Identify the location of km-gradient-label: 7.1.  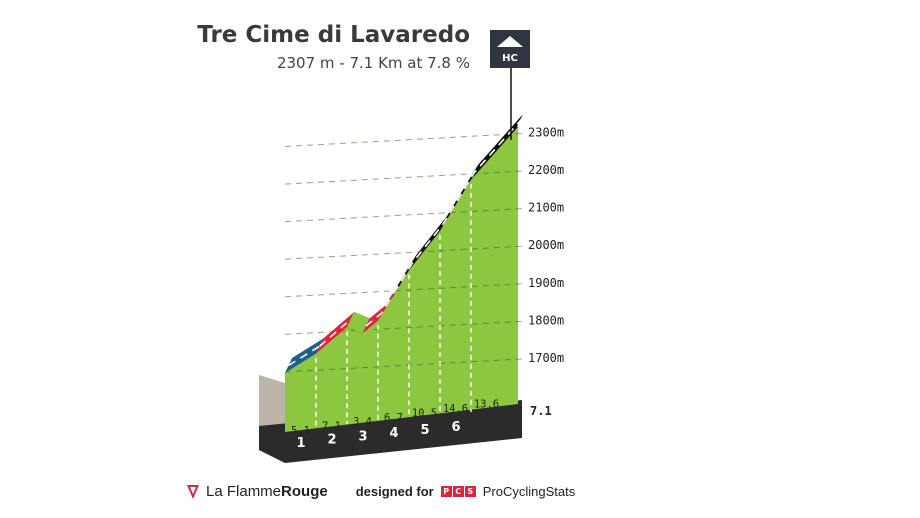
(331, 427).